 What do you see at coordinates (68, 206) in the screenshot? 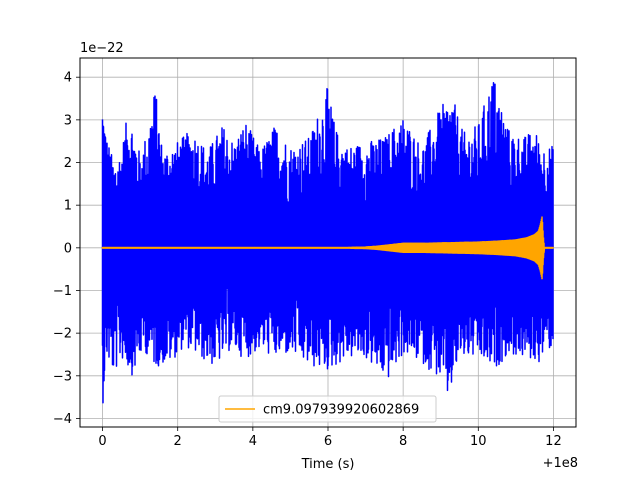
I see `y-tick-label: 1` at bounding box center [68, 206].